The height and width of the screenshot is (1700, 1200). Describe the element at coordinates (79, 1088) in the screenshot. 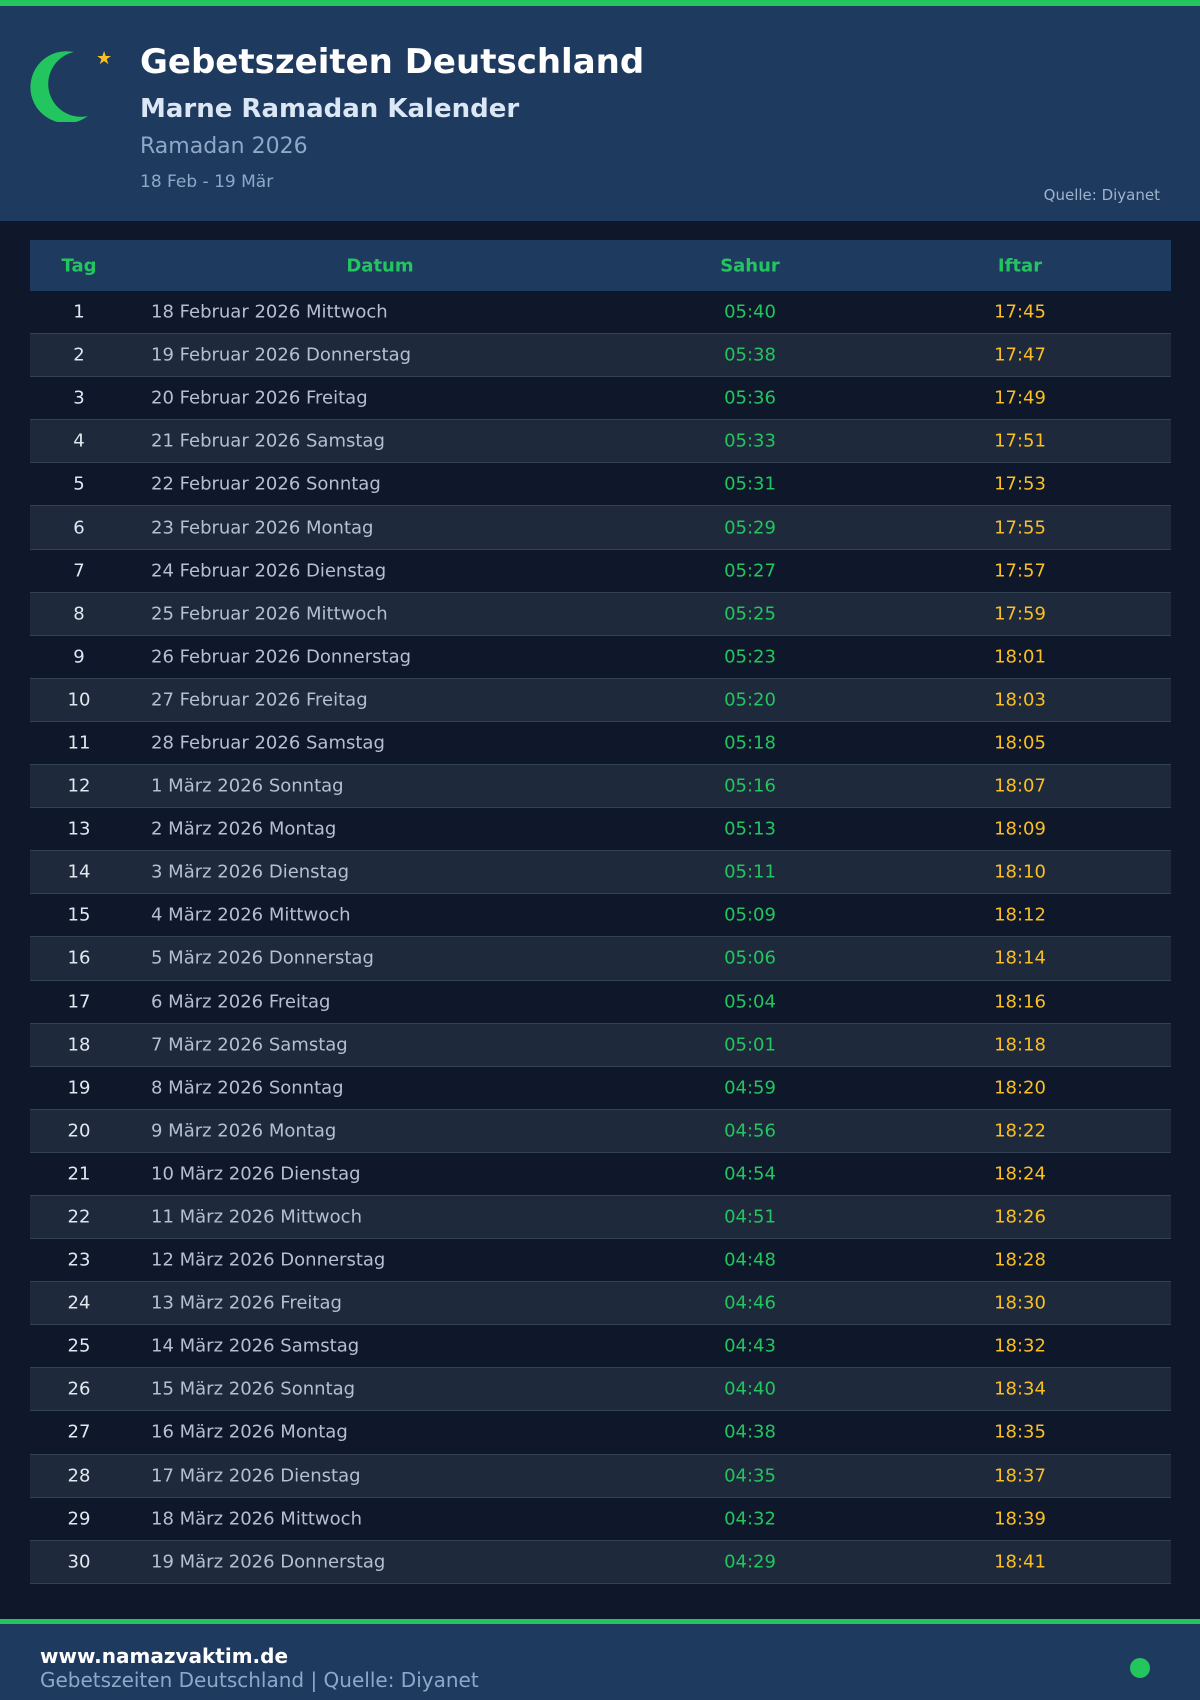

I see `cell-tag: 19` at that location.